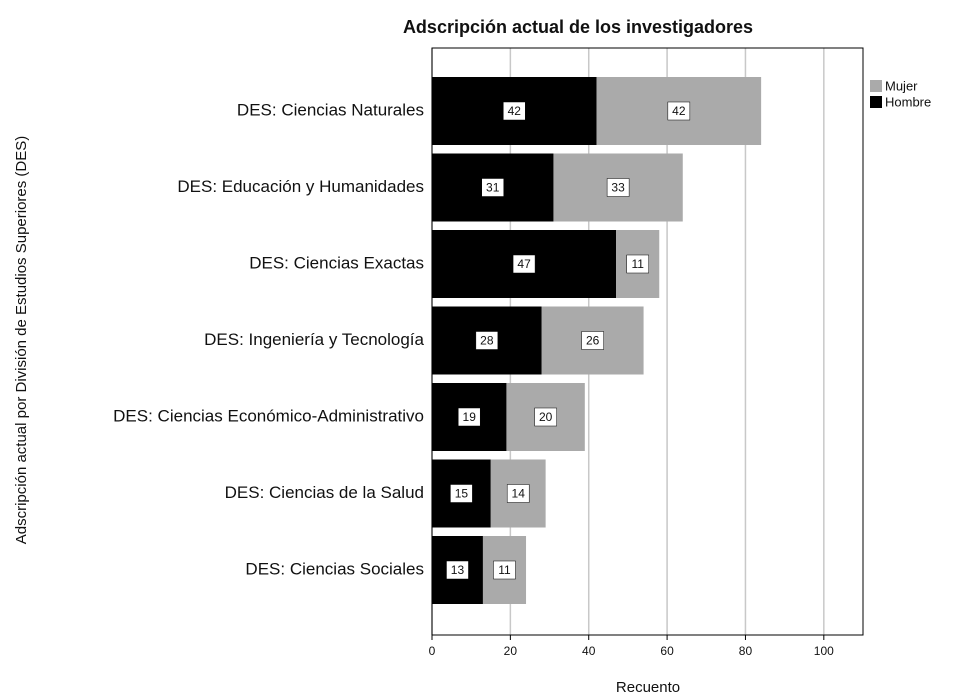 This screenshot has height=700, width=956. What do you see at coordinates (824, 651) in the screenshot?
I see `x-tick-label: 100` at bounding box center [824, 651].